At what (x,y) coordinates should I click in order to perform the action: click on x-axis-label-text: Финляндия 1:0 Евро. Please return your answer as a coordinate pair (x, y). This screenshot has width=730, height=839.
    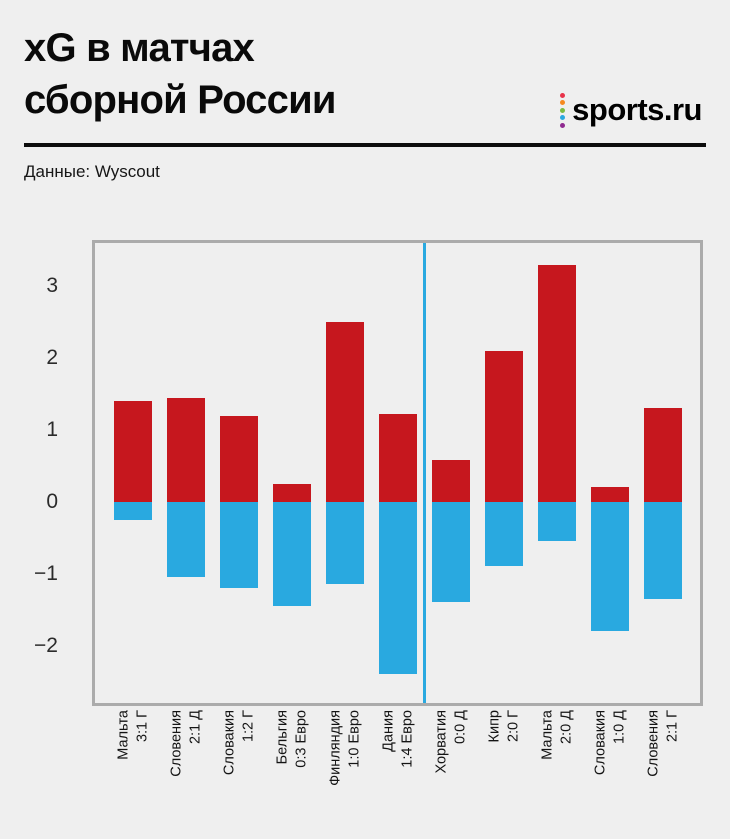
    Looking at the image, I should click on (344, 773).